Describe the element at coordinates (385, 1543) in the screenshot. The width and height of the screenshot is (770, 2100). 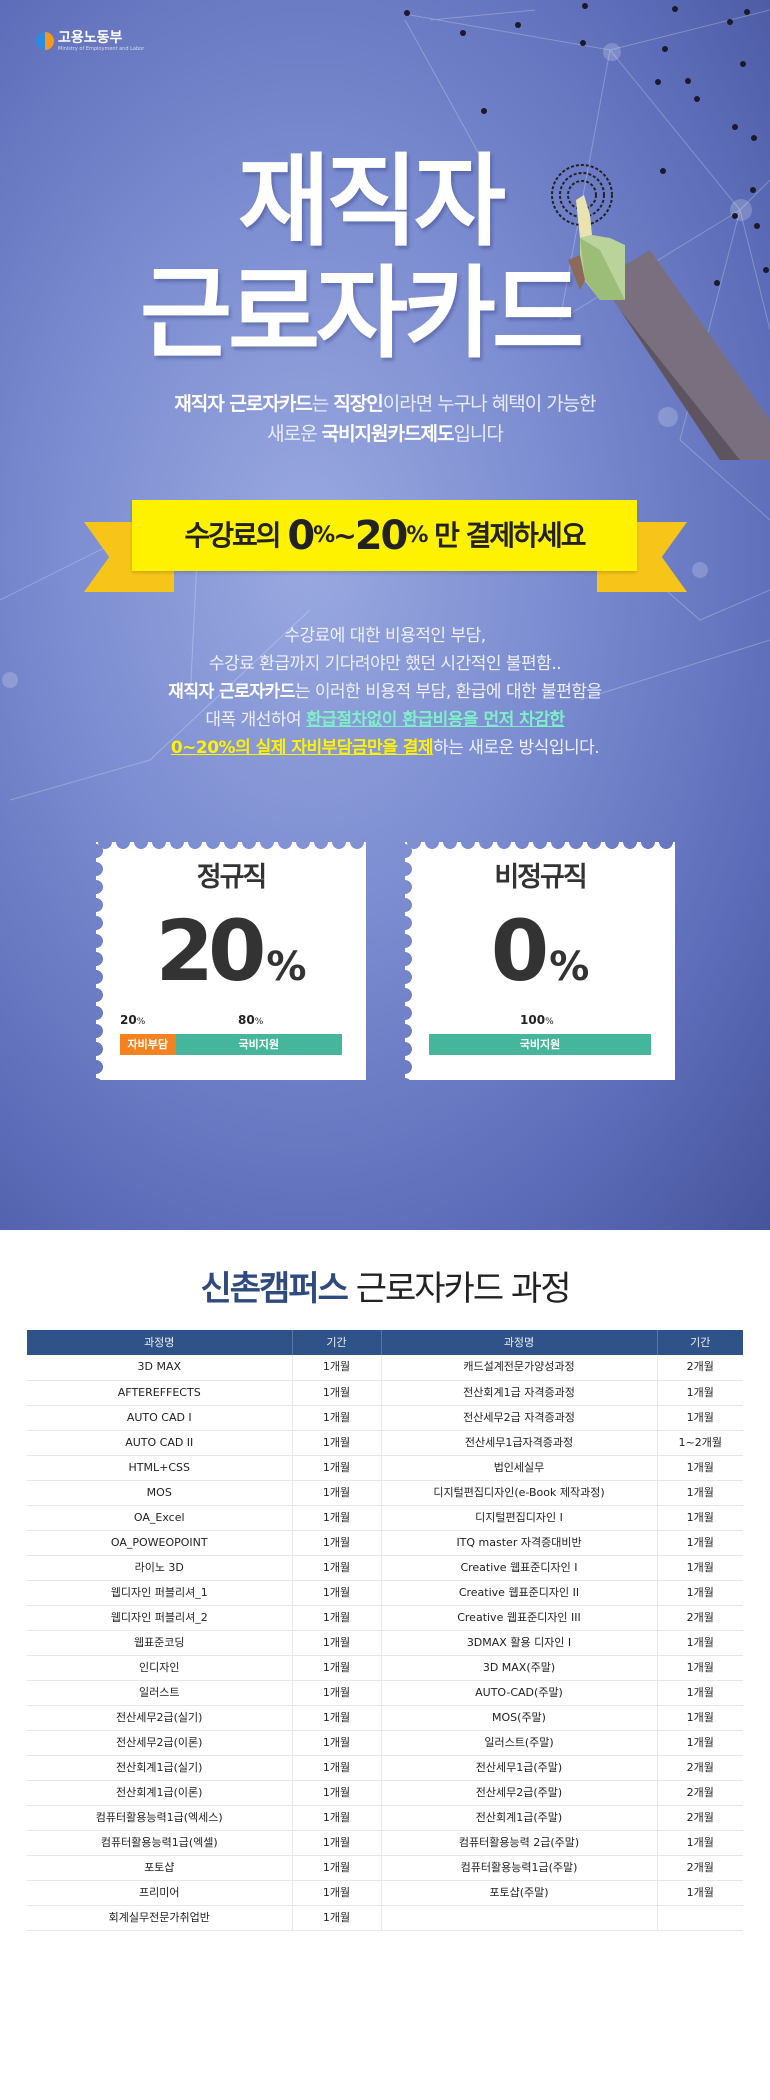
I see `table-row: OA_POWEOPOINT 1개월 ITQ master 자격증대비반 1개월` at that location.